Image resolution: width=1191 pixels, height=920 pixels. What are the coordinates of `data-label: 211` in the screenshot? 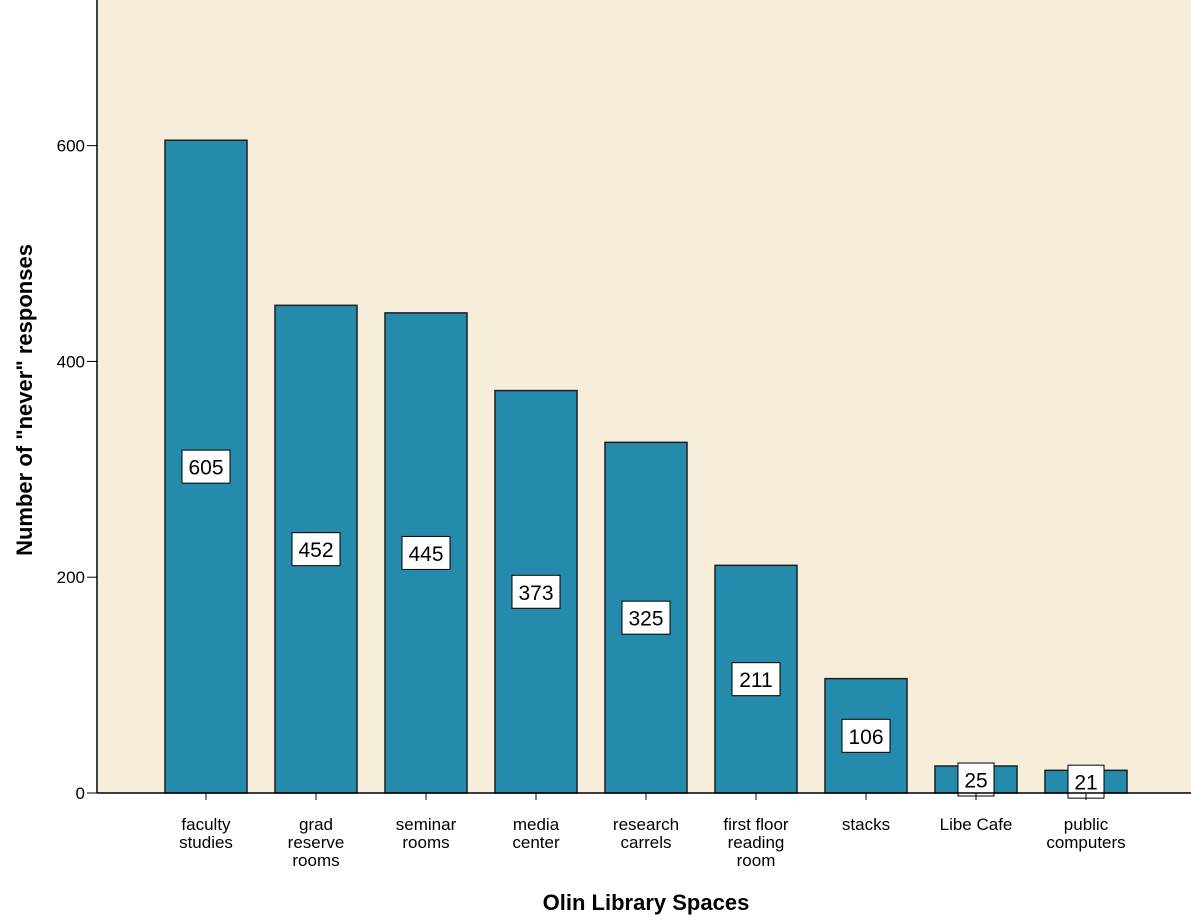 It's located at (756, 679).